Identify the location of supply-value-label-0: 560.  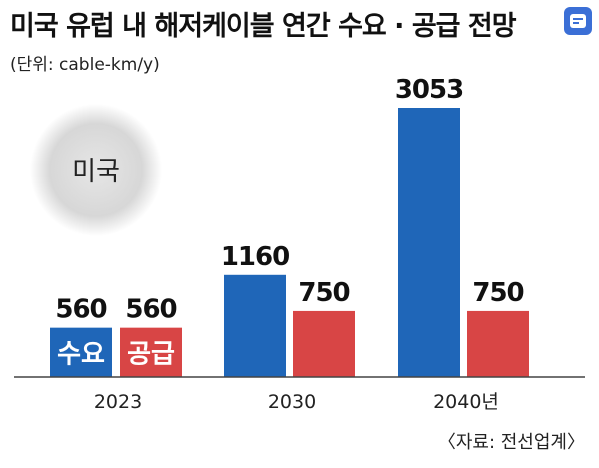
(150, 310).